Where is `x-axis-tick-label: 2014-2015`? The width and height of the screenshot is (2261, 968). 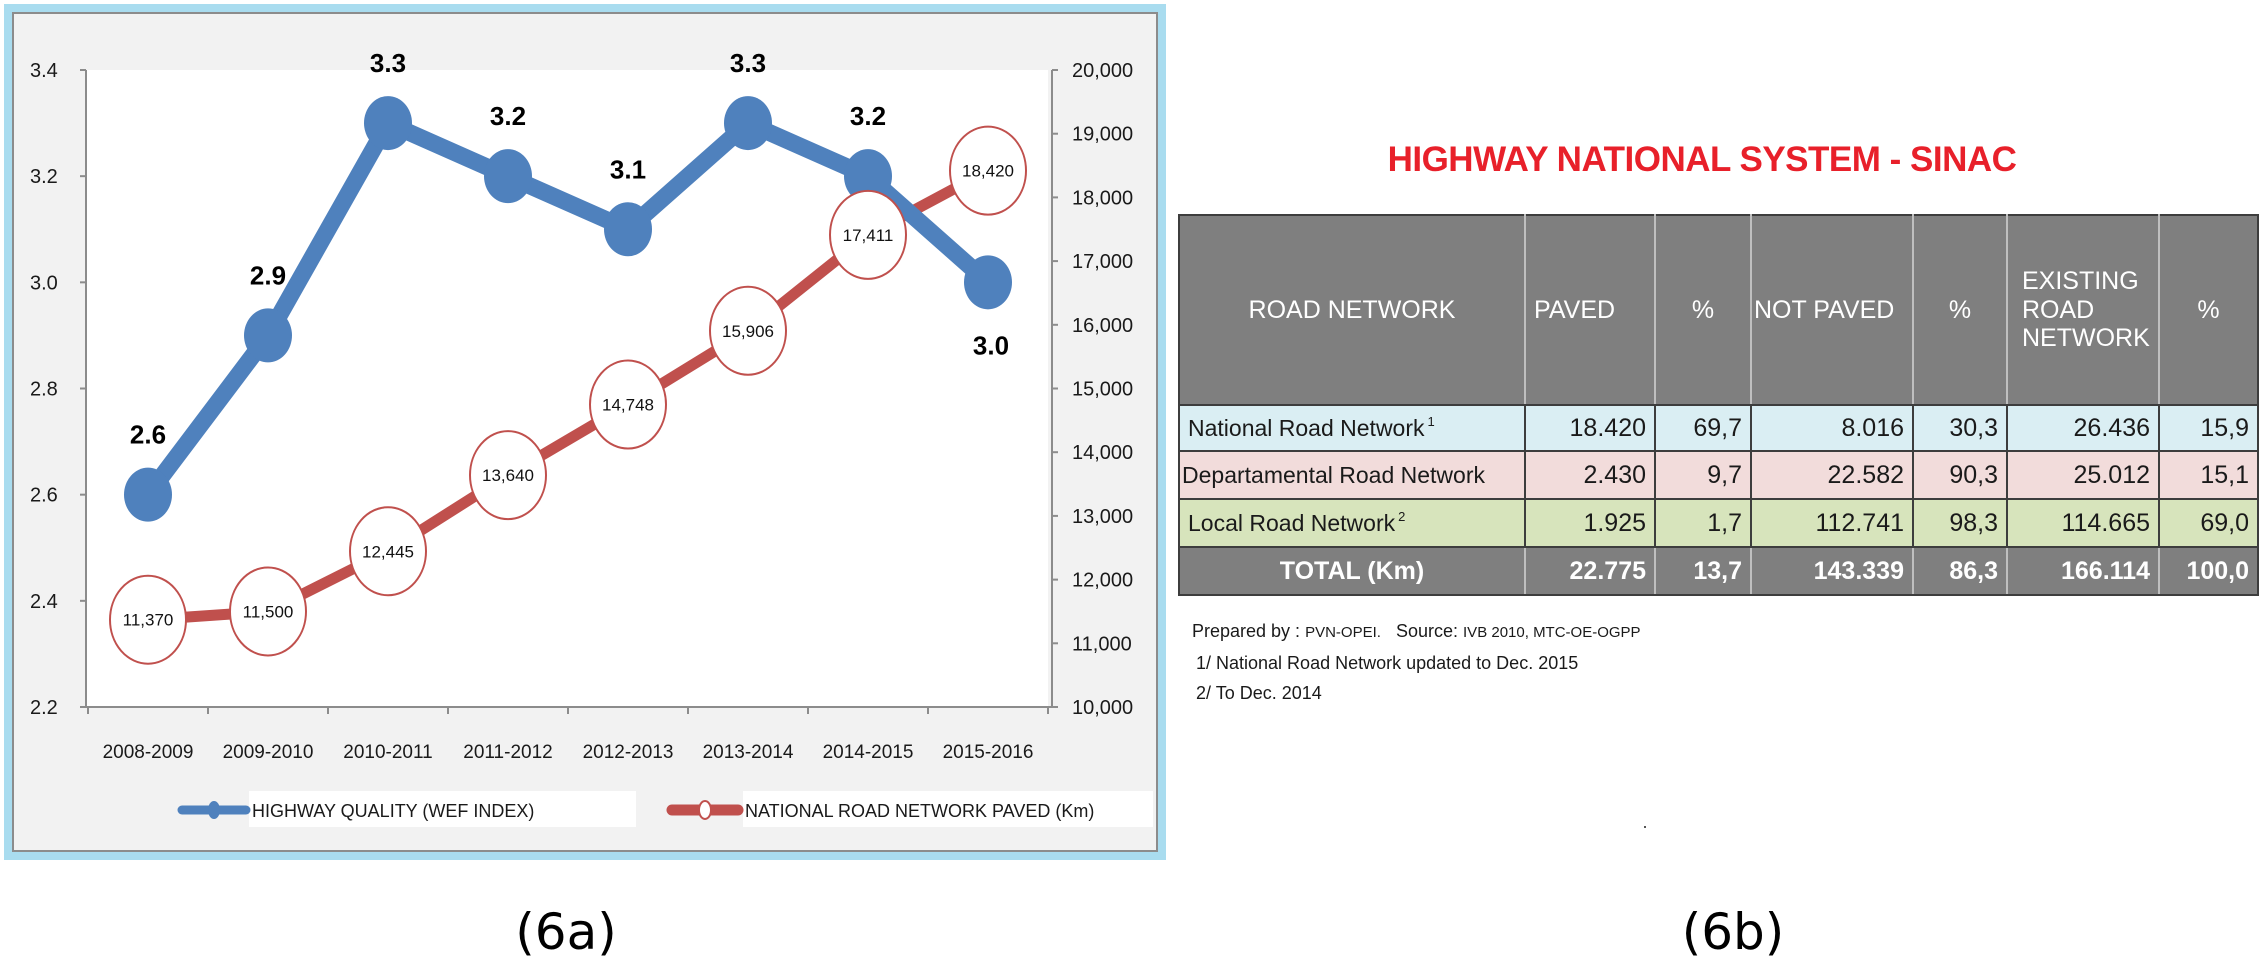
x-axis-tick-label: 2014-2015 is located at coordinates (868, 752).